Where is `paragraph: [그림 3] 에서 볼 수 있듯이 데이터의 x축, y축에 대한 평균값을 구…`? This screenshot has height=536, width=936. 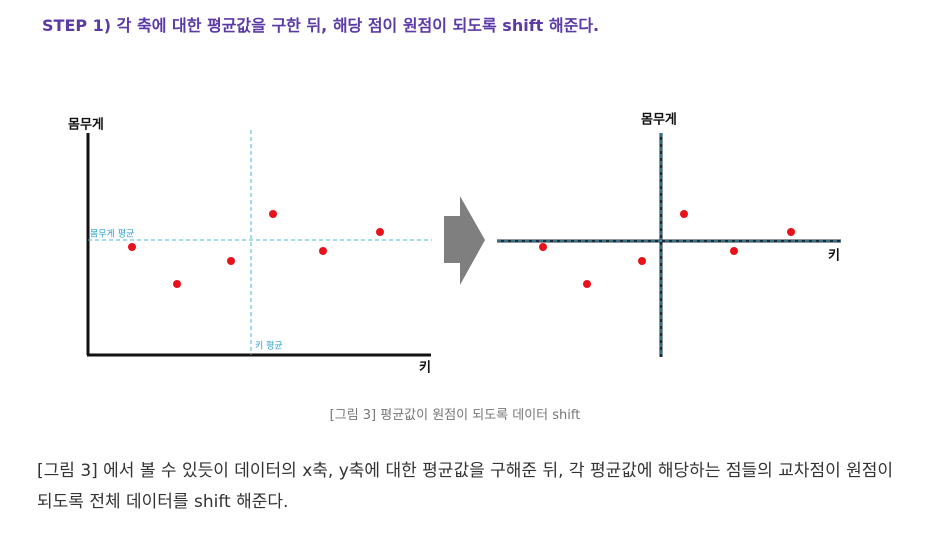
paragraph: [그림 3] 에서 볼 수 있듯이 데이터의 x축, y축에 대한 평균값을 구… is located at coordinates (465, 486).